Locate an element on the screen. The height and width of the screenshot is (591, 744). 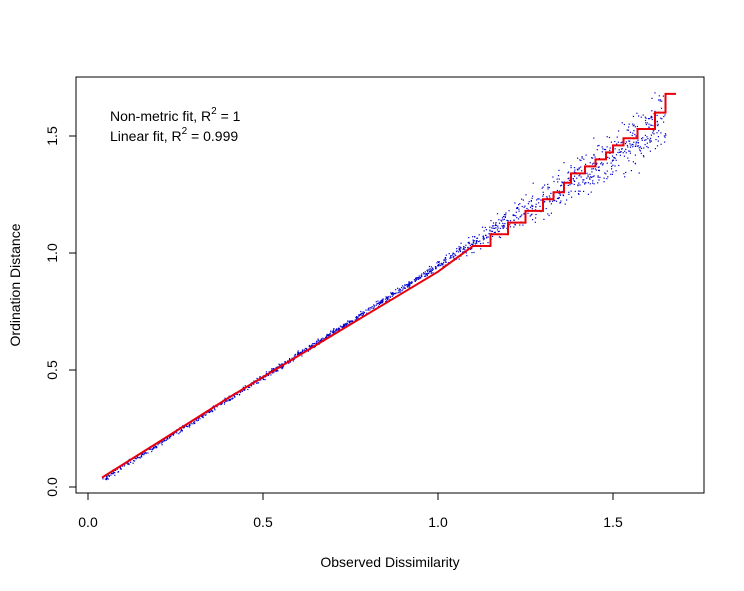
x-axis: 0.0 0.5 1.0 1.5 is located at coordinates (350, 511).